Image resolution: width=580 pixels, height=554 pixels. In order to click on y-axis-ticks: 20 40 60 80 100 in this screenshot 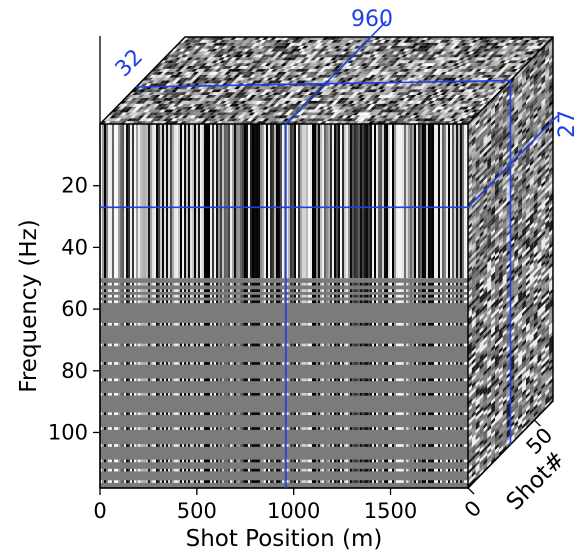, I will do `click(74, 309)`.